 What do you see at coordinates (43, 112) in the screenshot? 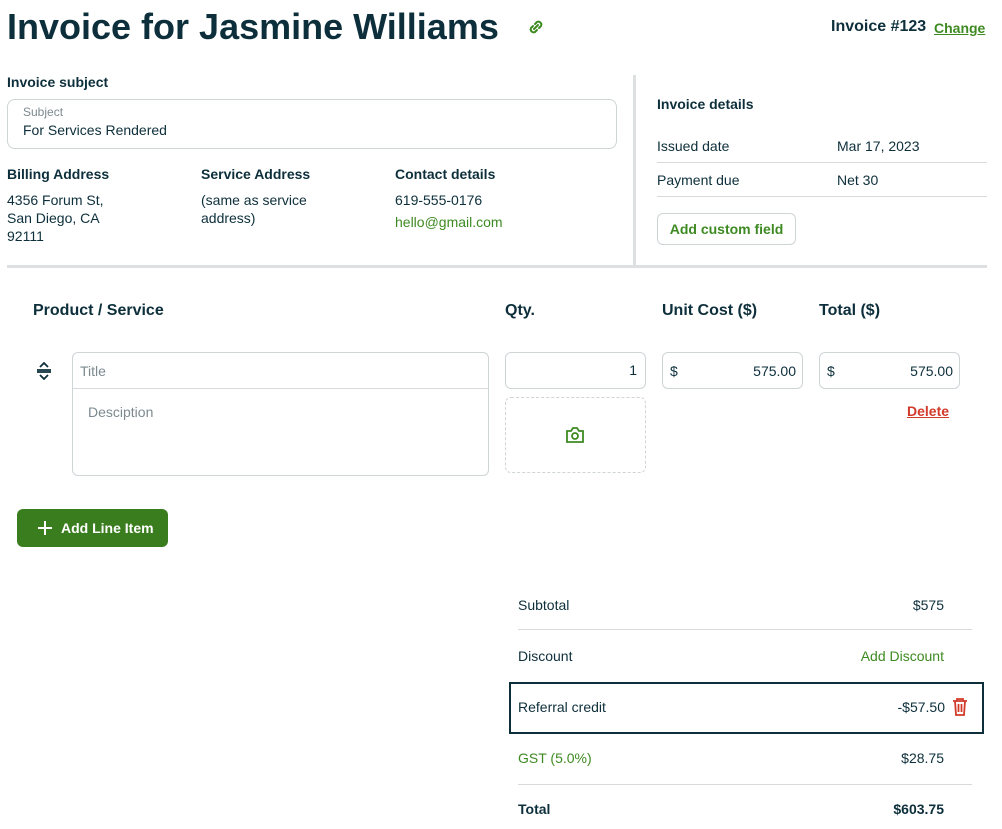
I see `subject-field-label: Subject` at bounding box center [43, 112].